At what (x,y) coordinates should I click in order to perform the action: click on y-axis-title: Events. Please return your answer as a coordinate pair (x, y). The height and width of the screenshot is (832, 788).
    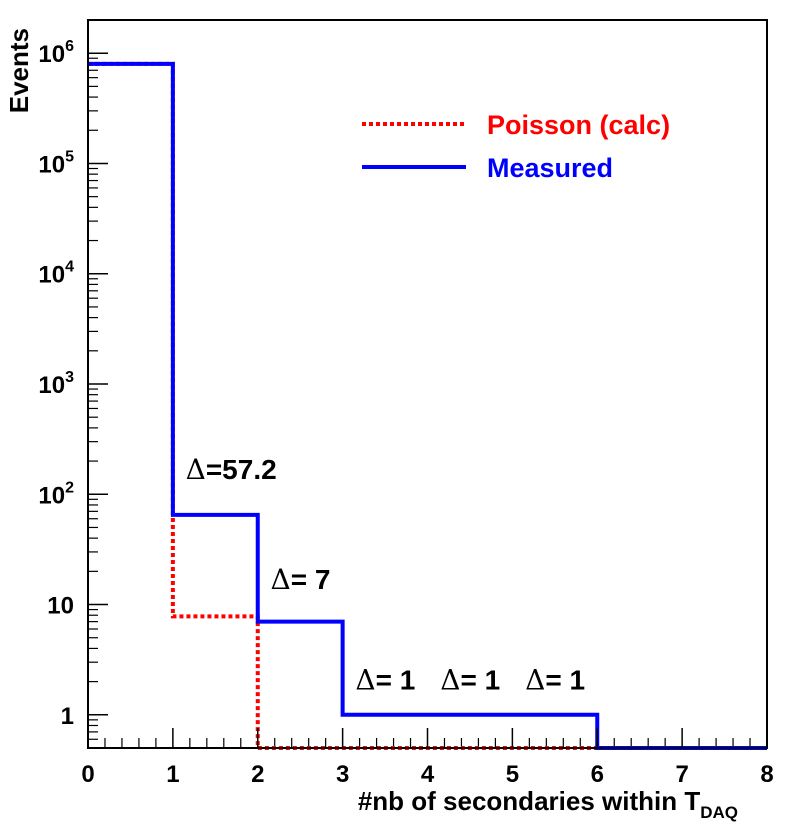
    Looking at the image, I should click on (19, 70).